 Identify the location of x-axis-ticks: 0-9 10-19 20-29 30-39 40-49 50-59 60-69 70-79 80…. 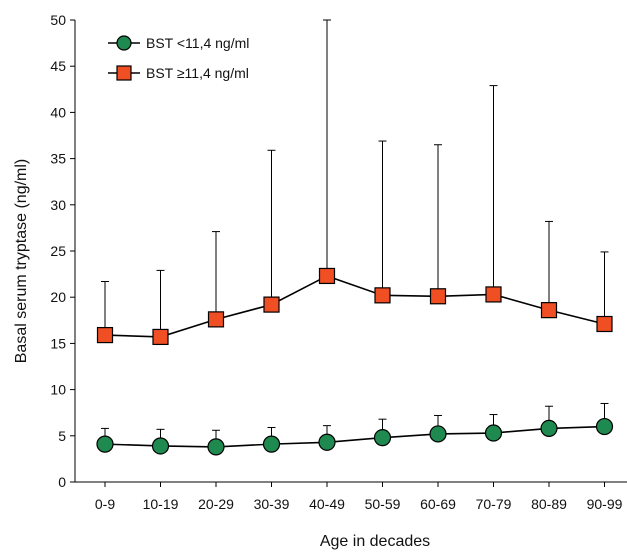
(359, 497).